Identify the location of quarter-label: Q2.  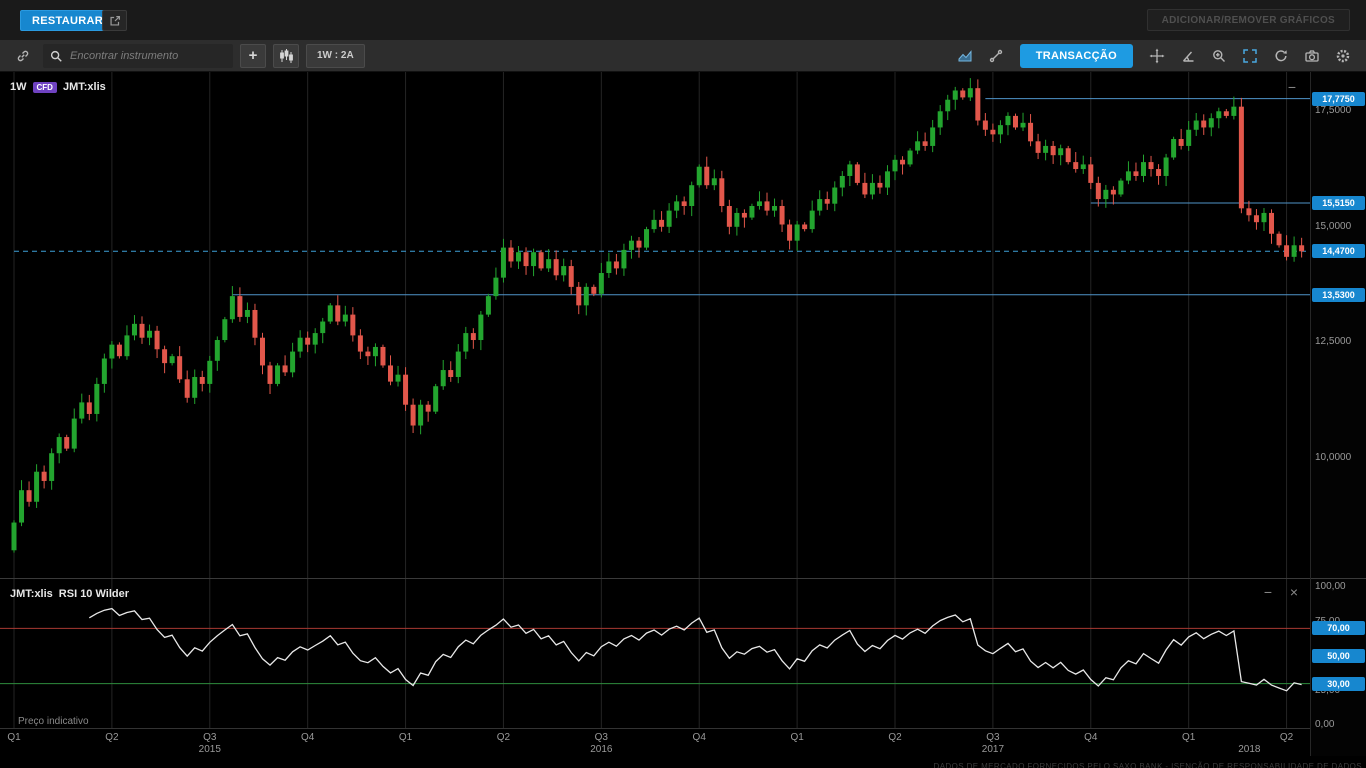
(1286, 737).